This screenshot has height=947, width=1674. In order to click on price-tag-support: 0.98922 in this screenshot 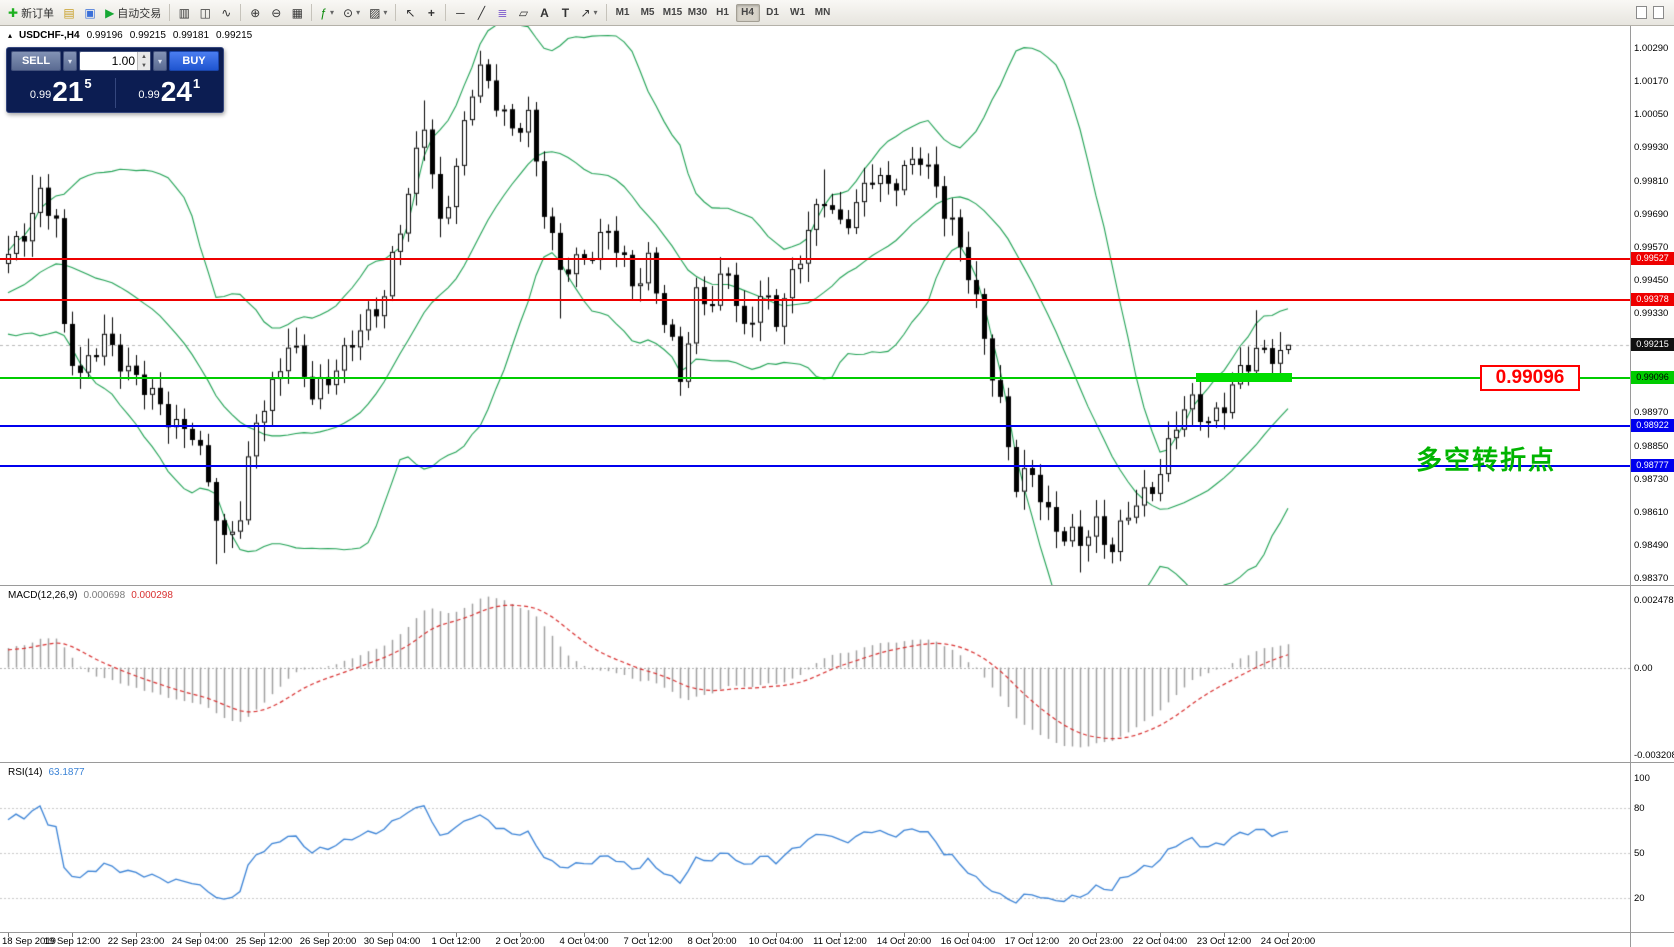, I will do `click(1652, 426)`.